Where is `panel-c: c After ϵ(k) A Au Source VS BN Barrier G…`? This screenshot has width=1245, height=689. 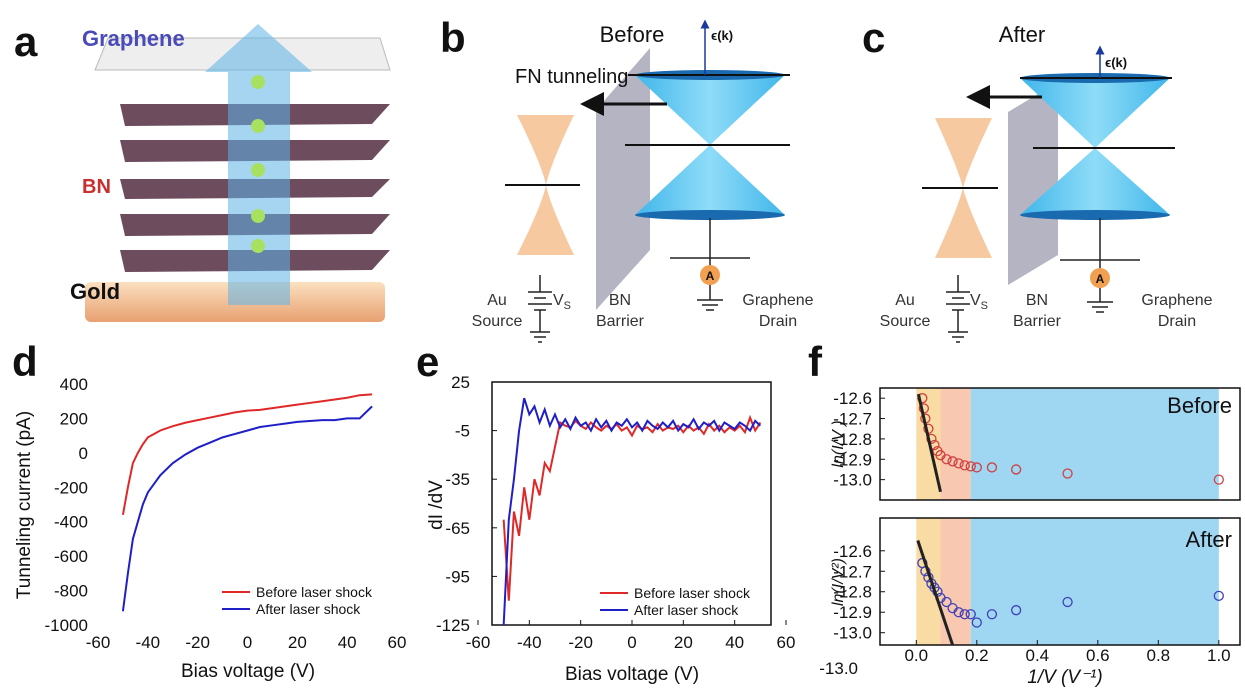
panel-c: c After ϵ(k) A Au Source VS BN Barrier G… is located at coordinates (1037, 178).